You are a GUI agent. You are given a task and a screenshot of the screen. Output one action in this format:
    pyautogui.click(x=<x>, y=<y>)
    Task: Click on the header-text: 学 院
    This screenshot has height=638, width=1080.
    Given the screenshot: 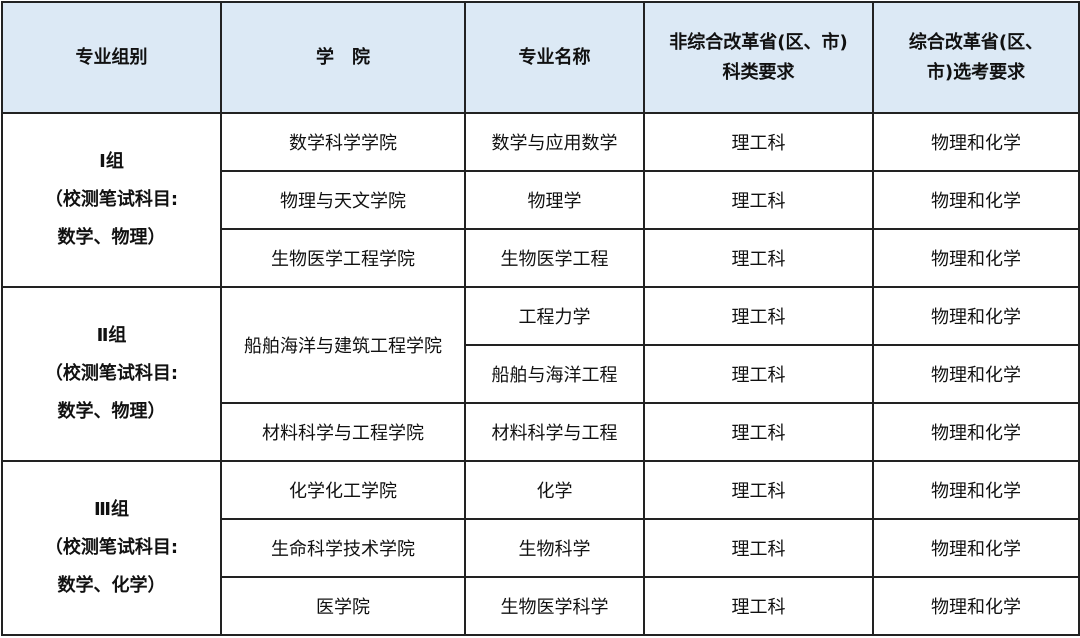 What is the action you would take?
    pyautogui.click(x=343, y=57)
    